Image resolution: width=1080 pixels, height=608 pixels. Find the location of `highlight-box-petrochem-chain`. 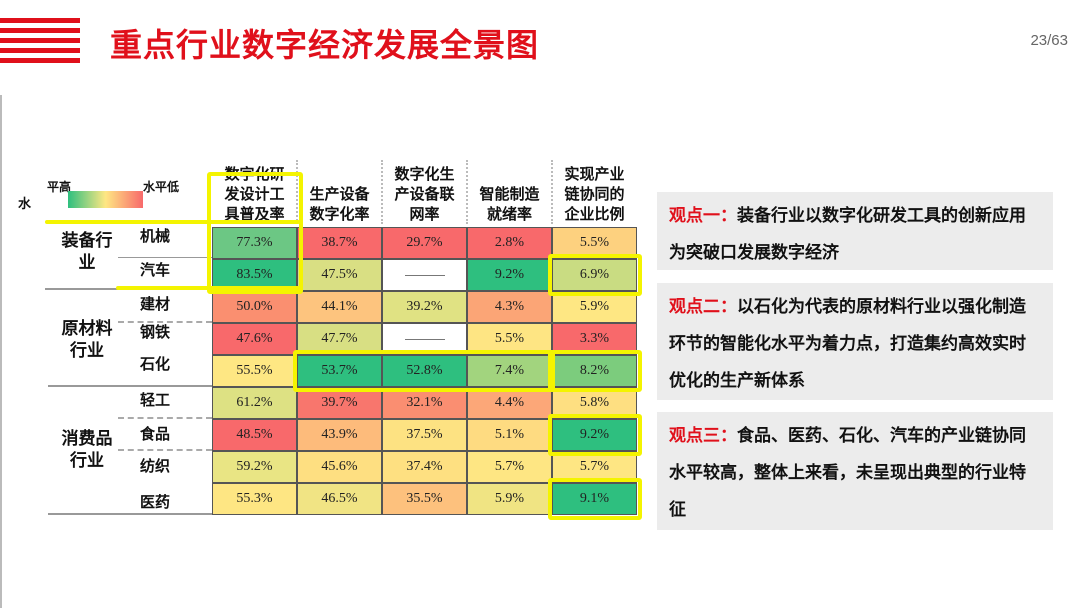

highlight-box-petrochem-chain is located at coordinates (595, 371).